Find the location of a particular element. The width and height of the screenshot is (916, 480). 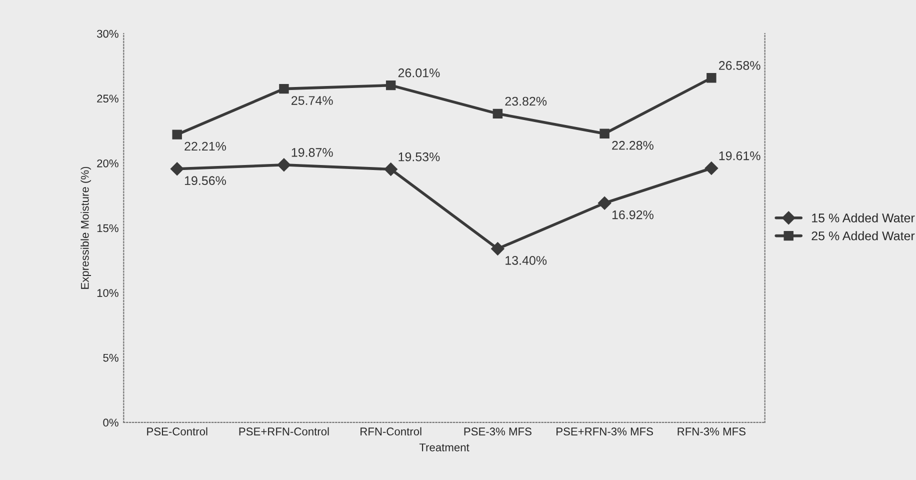

x-tick-label: PSE-3% MFS is located at coordinates (498, 432).